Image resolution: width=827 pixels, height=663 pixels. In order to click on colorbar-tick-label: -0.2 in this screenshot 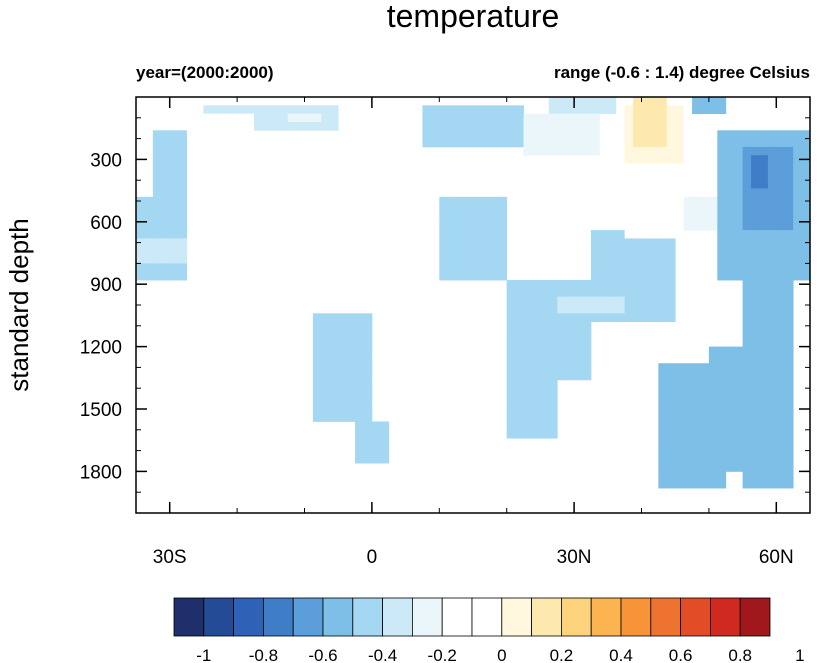, I will do `click(442, 654)`.